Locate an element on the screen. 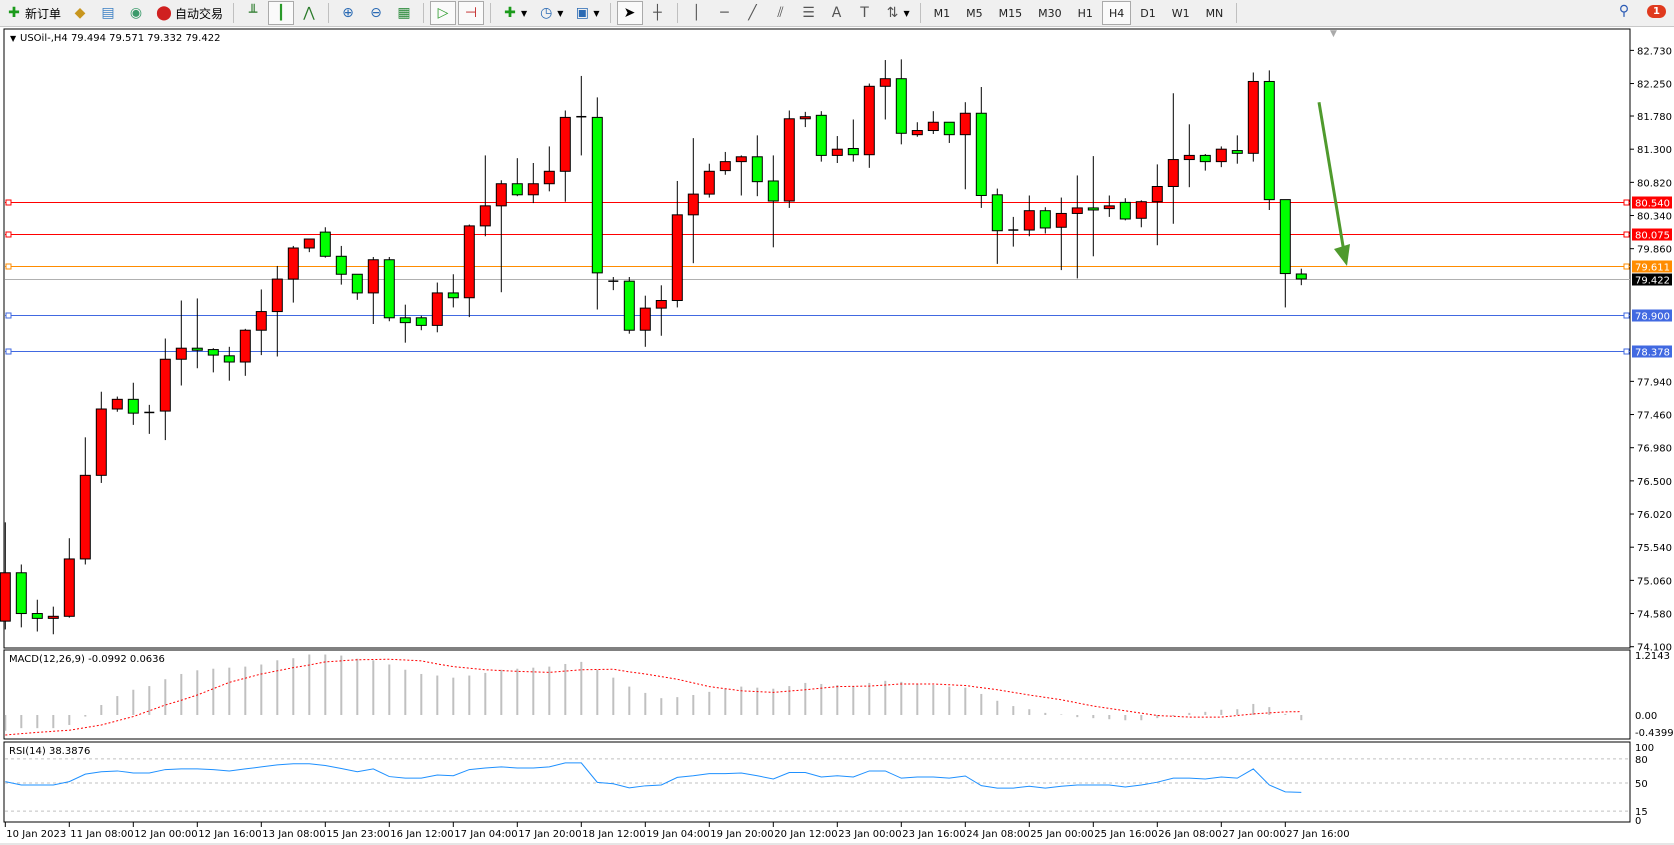 This screenshot has height=845, width=1674. horizontal-level-price-label: 80.540 is located at coordinates (1652, 204).